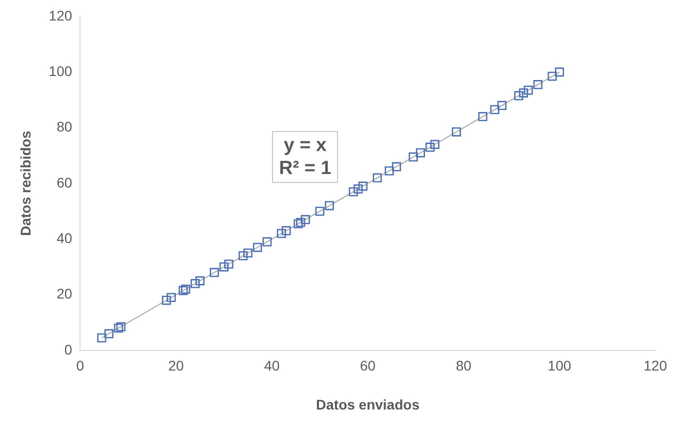 The image size is (675, 428). What do you see at coordinates (368, 404) in the screenshot?
I see `x-axis-title: Datos enviados` at bounding box center [368, 404].